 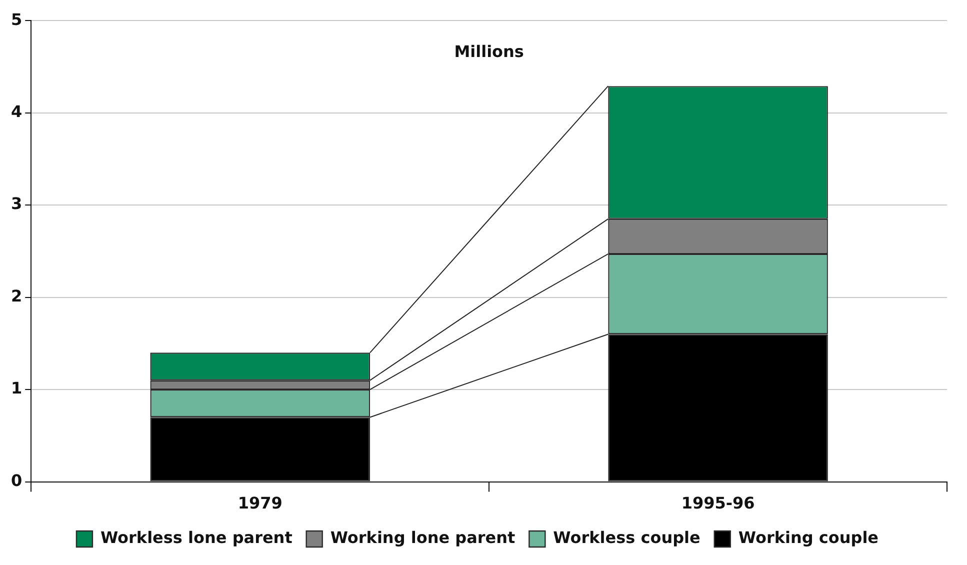 I want to click on y-tick-label: 3, so click(x=16, y=204).